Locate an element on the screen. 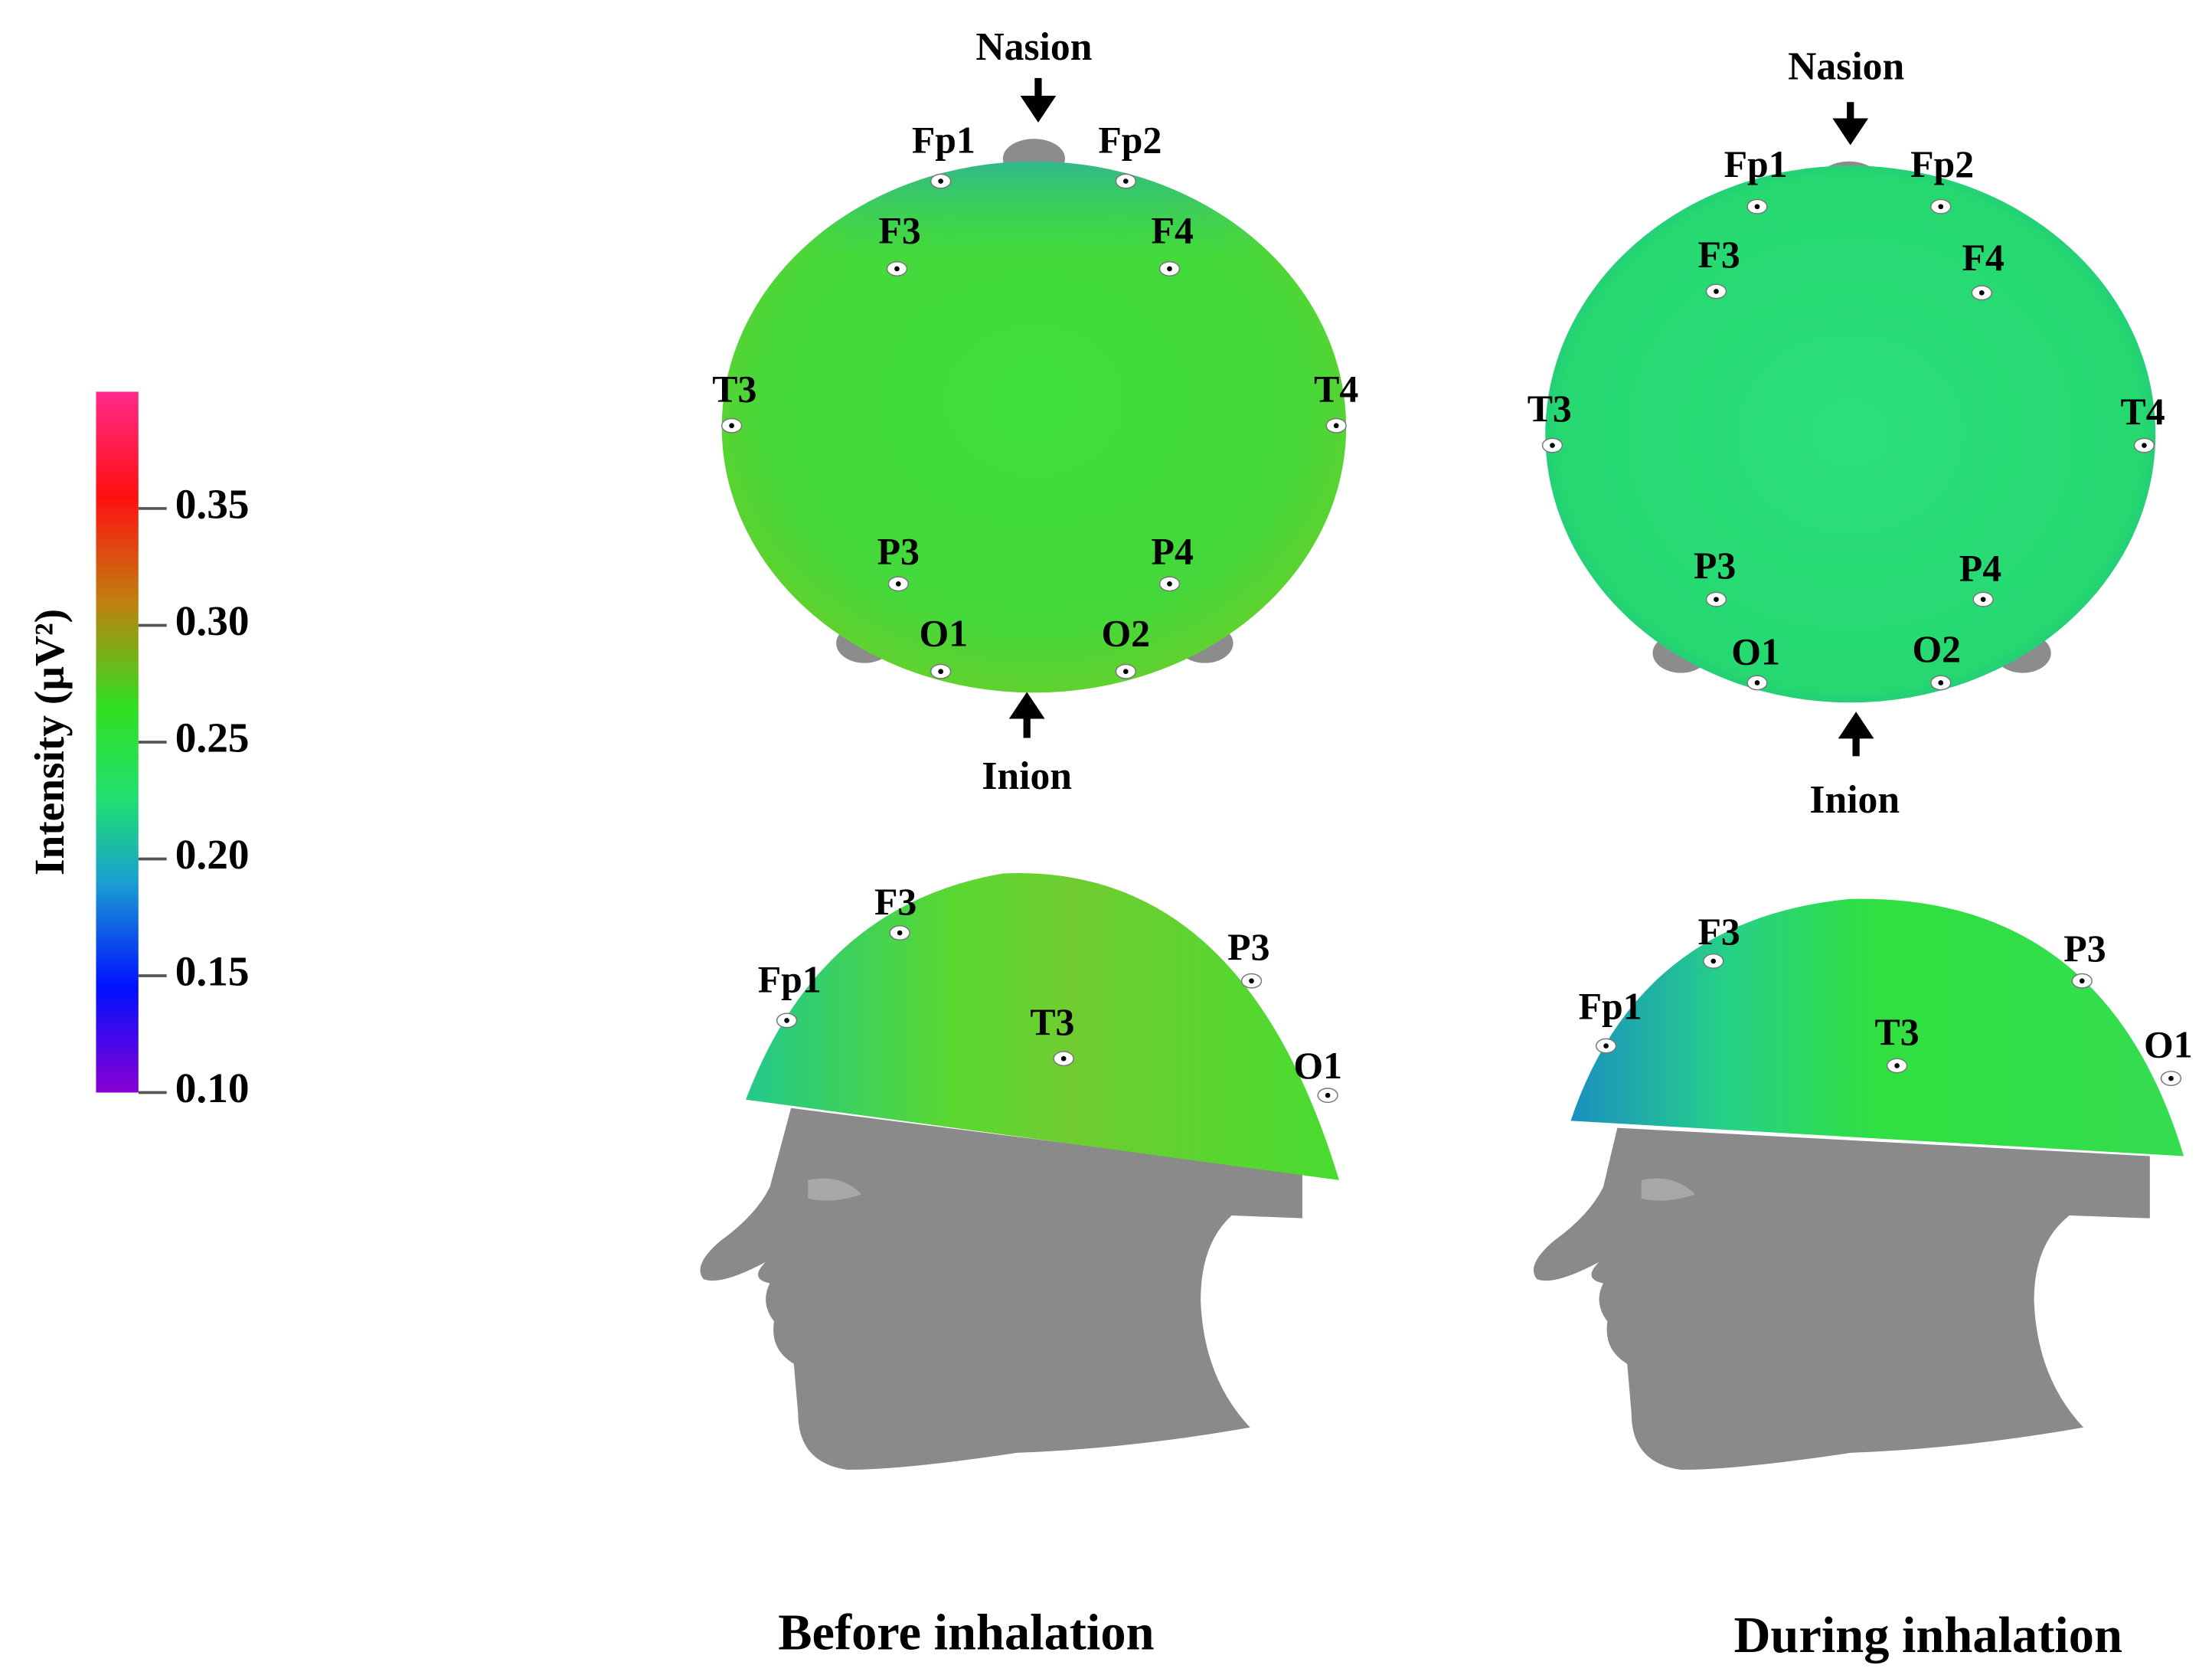  top-view-during is located at coordinates (1850, 430).